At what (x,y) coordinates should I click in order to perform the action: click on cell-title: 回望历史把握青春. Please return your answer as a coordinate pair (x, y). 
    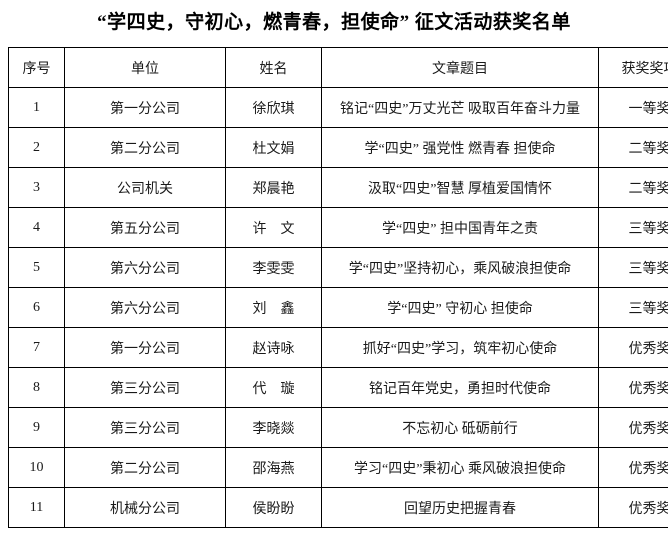
    Looking at the image, I should click on (460, 507).